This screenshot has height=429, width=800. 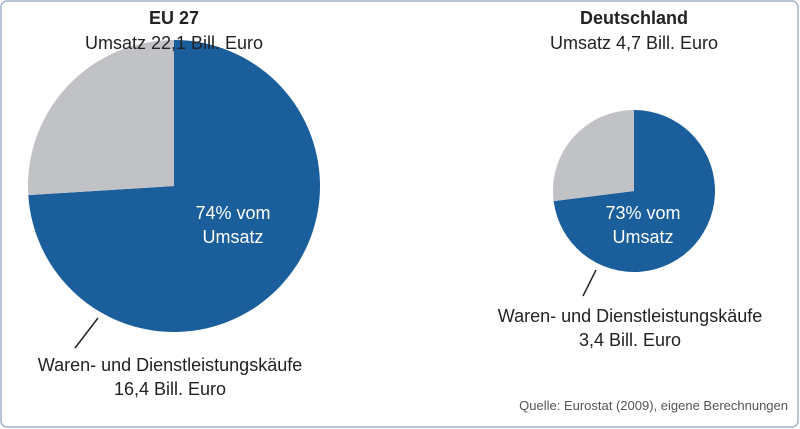 What do you see at coordinates (233, 225) in the screenshot?
I see `value-label: 74% vom Umsatz` at bounding box center [233, 225].